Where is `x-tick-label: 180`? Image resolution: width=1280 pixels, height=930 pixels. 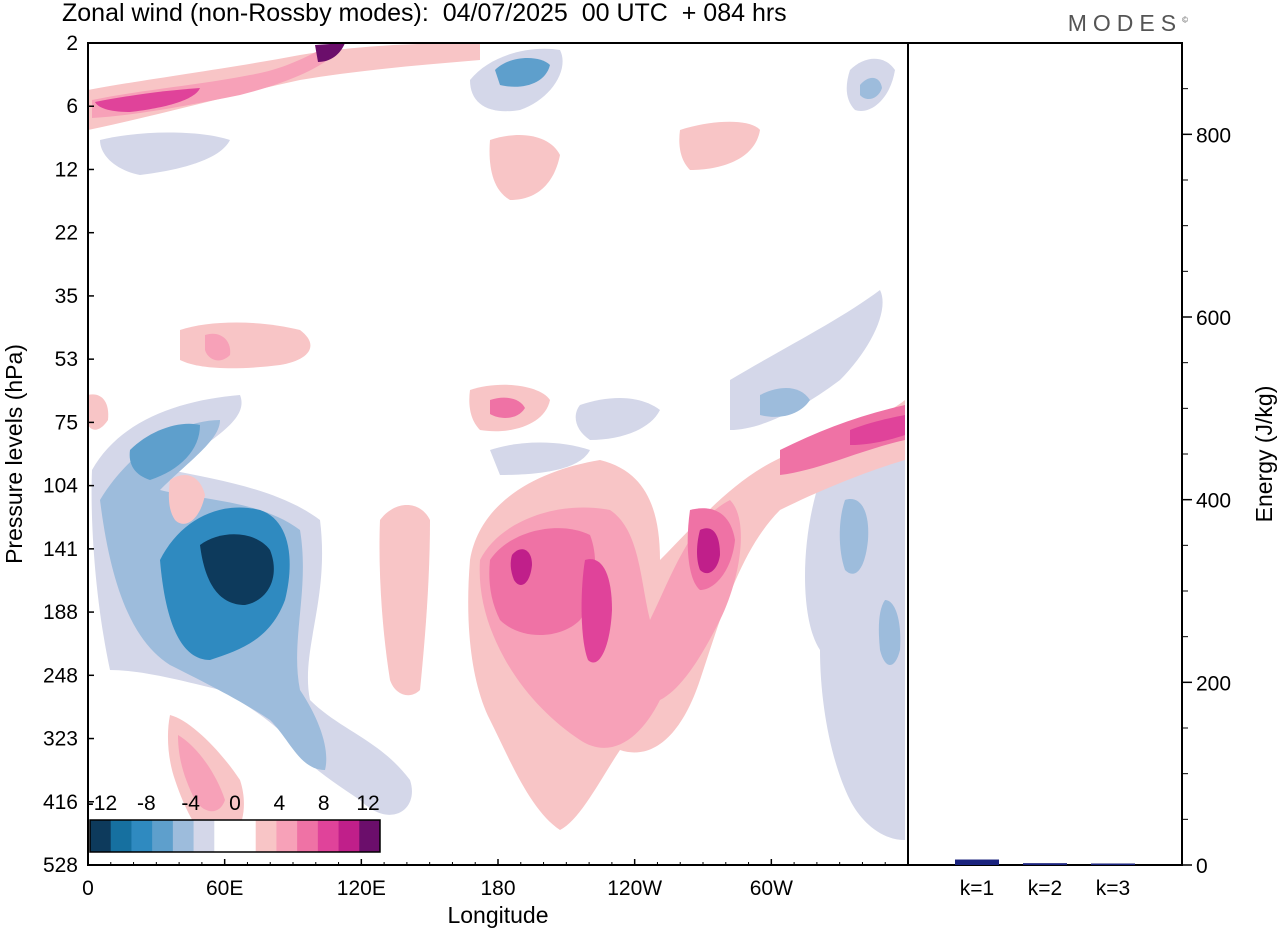 x-tick-label: 180 is located at coordinates (497, 888).